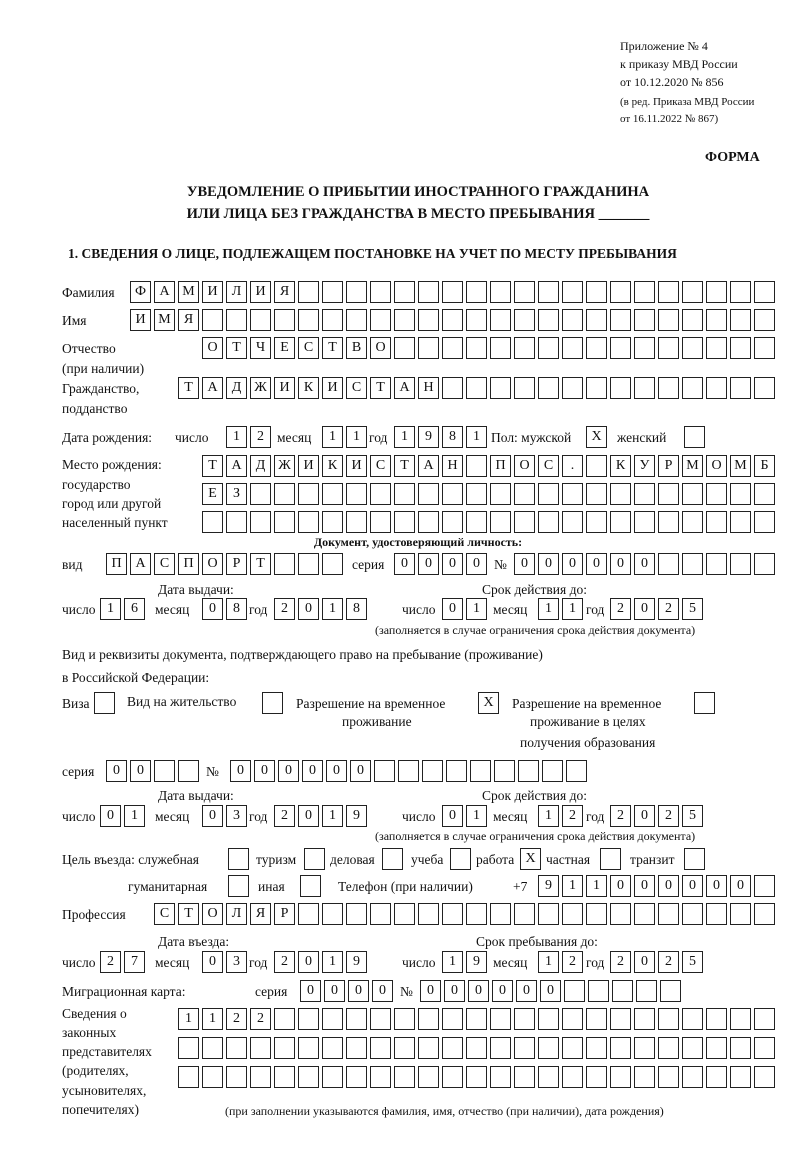  Describe the element at coordinates (236, 388) in the screenshot. I see `char-cell: Д` at that location.